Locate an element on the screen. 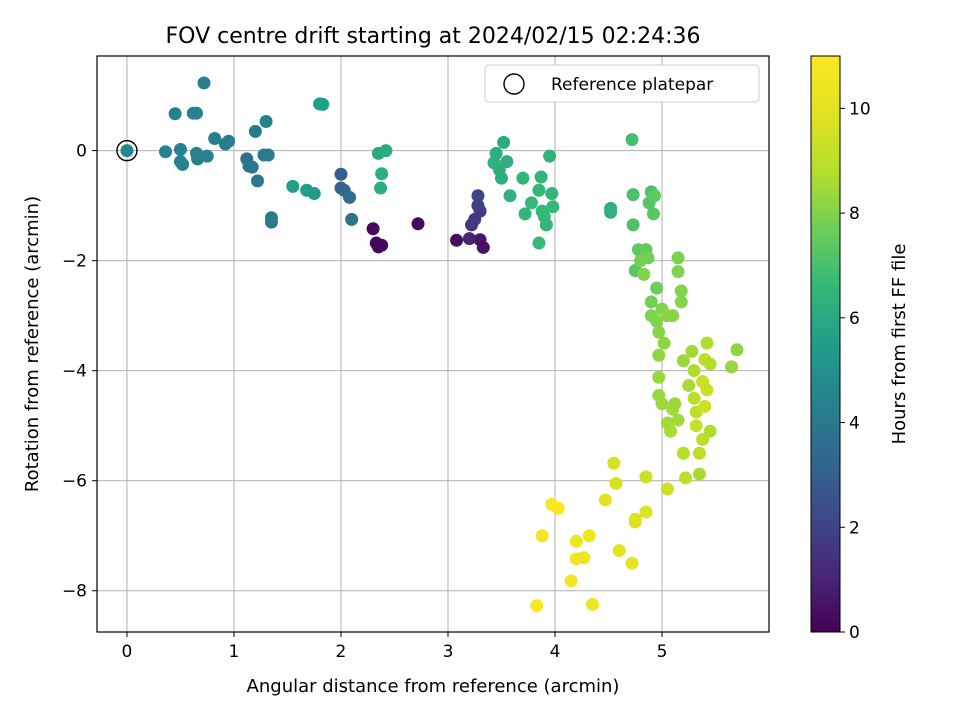 The image size is (960, 720). x-tick-label: 1 is located at coordinates (234, 652).